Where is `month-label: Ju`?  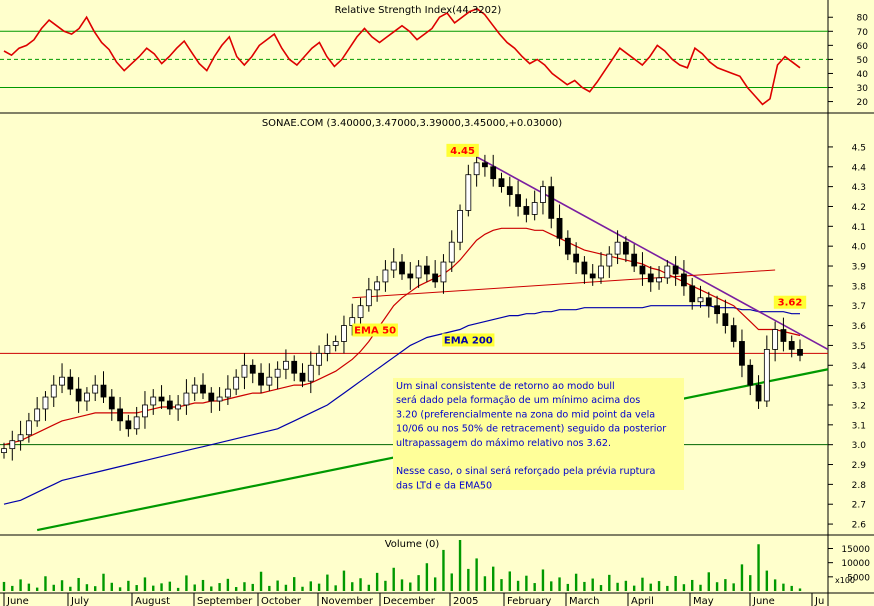 month-label: Ju is located at coordinates (819, 601).